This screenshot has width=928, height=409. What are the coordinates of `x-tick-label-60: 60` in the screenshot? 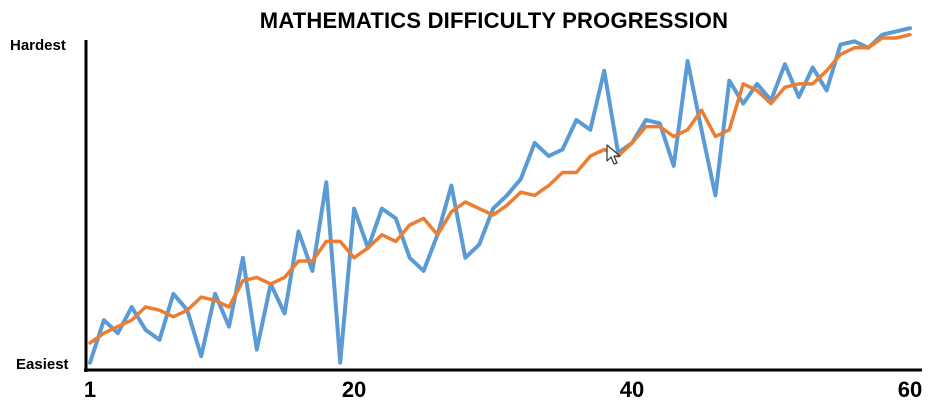 It's located at (910, 389).